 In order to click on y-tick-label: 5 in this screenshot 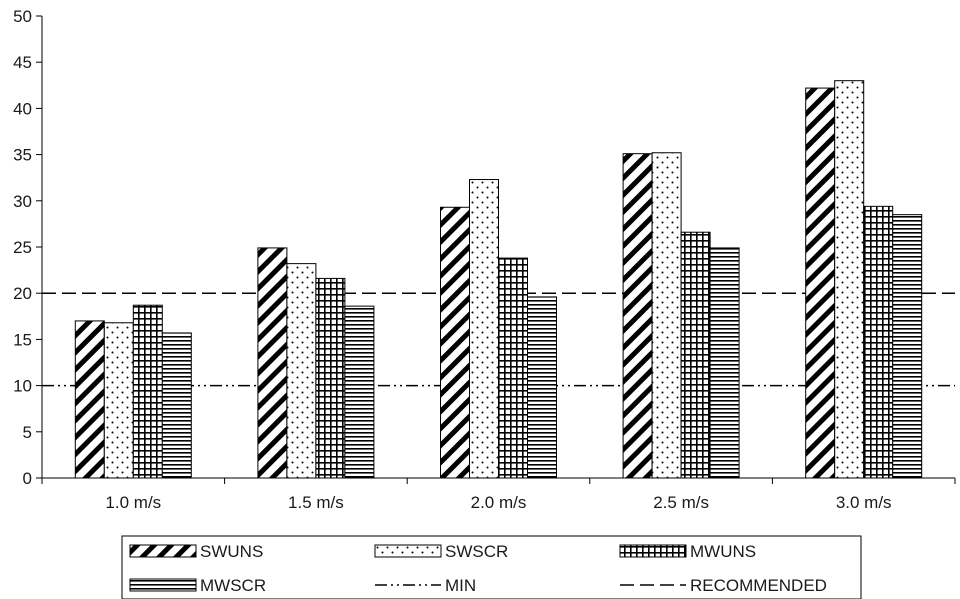, I will do `click(27, 432)`.